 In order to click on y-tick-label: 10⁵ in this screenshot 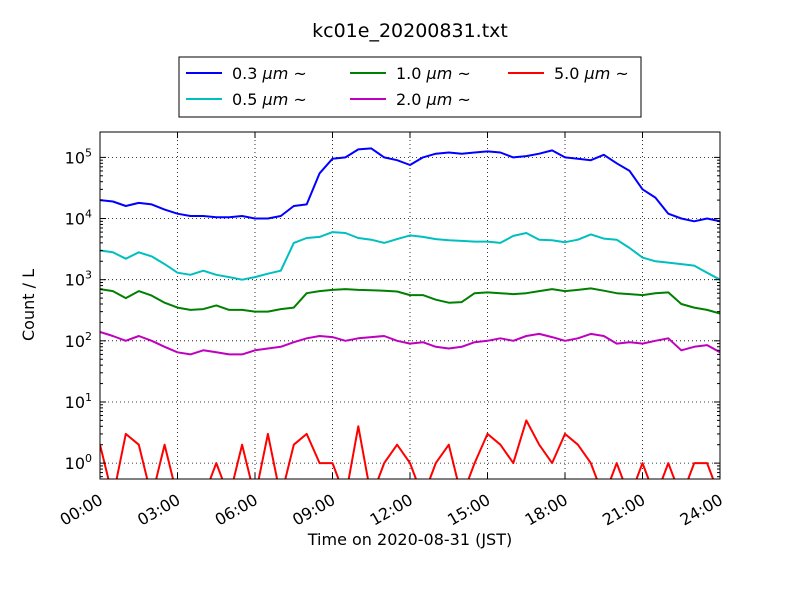, I will do `click(78, 156)`.